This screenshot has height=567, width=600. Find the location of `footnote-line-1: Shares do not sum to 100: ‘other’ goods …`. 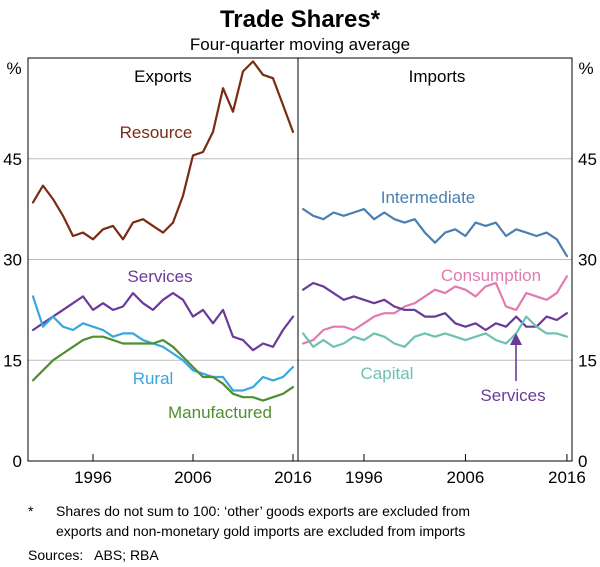

footnote-line-1: Shares do not sum to 100: ‘other’ goods … is located at coordinates (263, 511).